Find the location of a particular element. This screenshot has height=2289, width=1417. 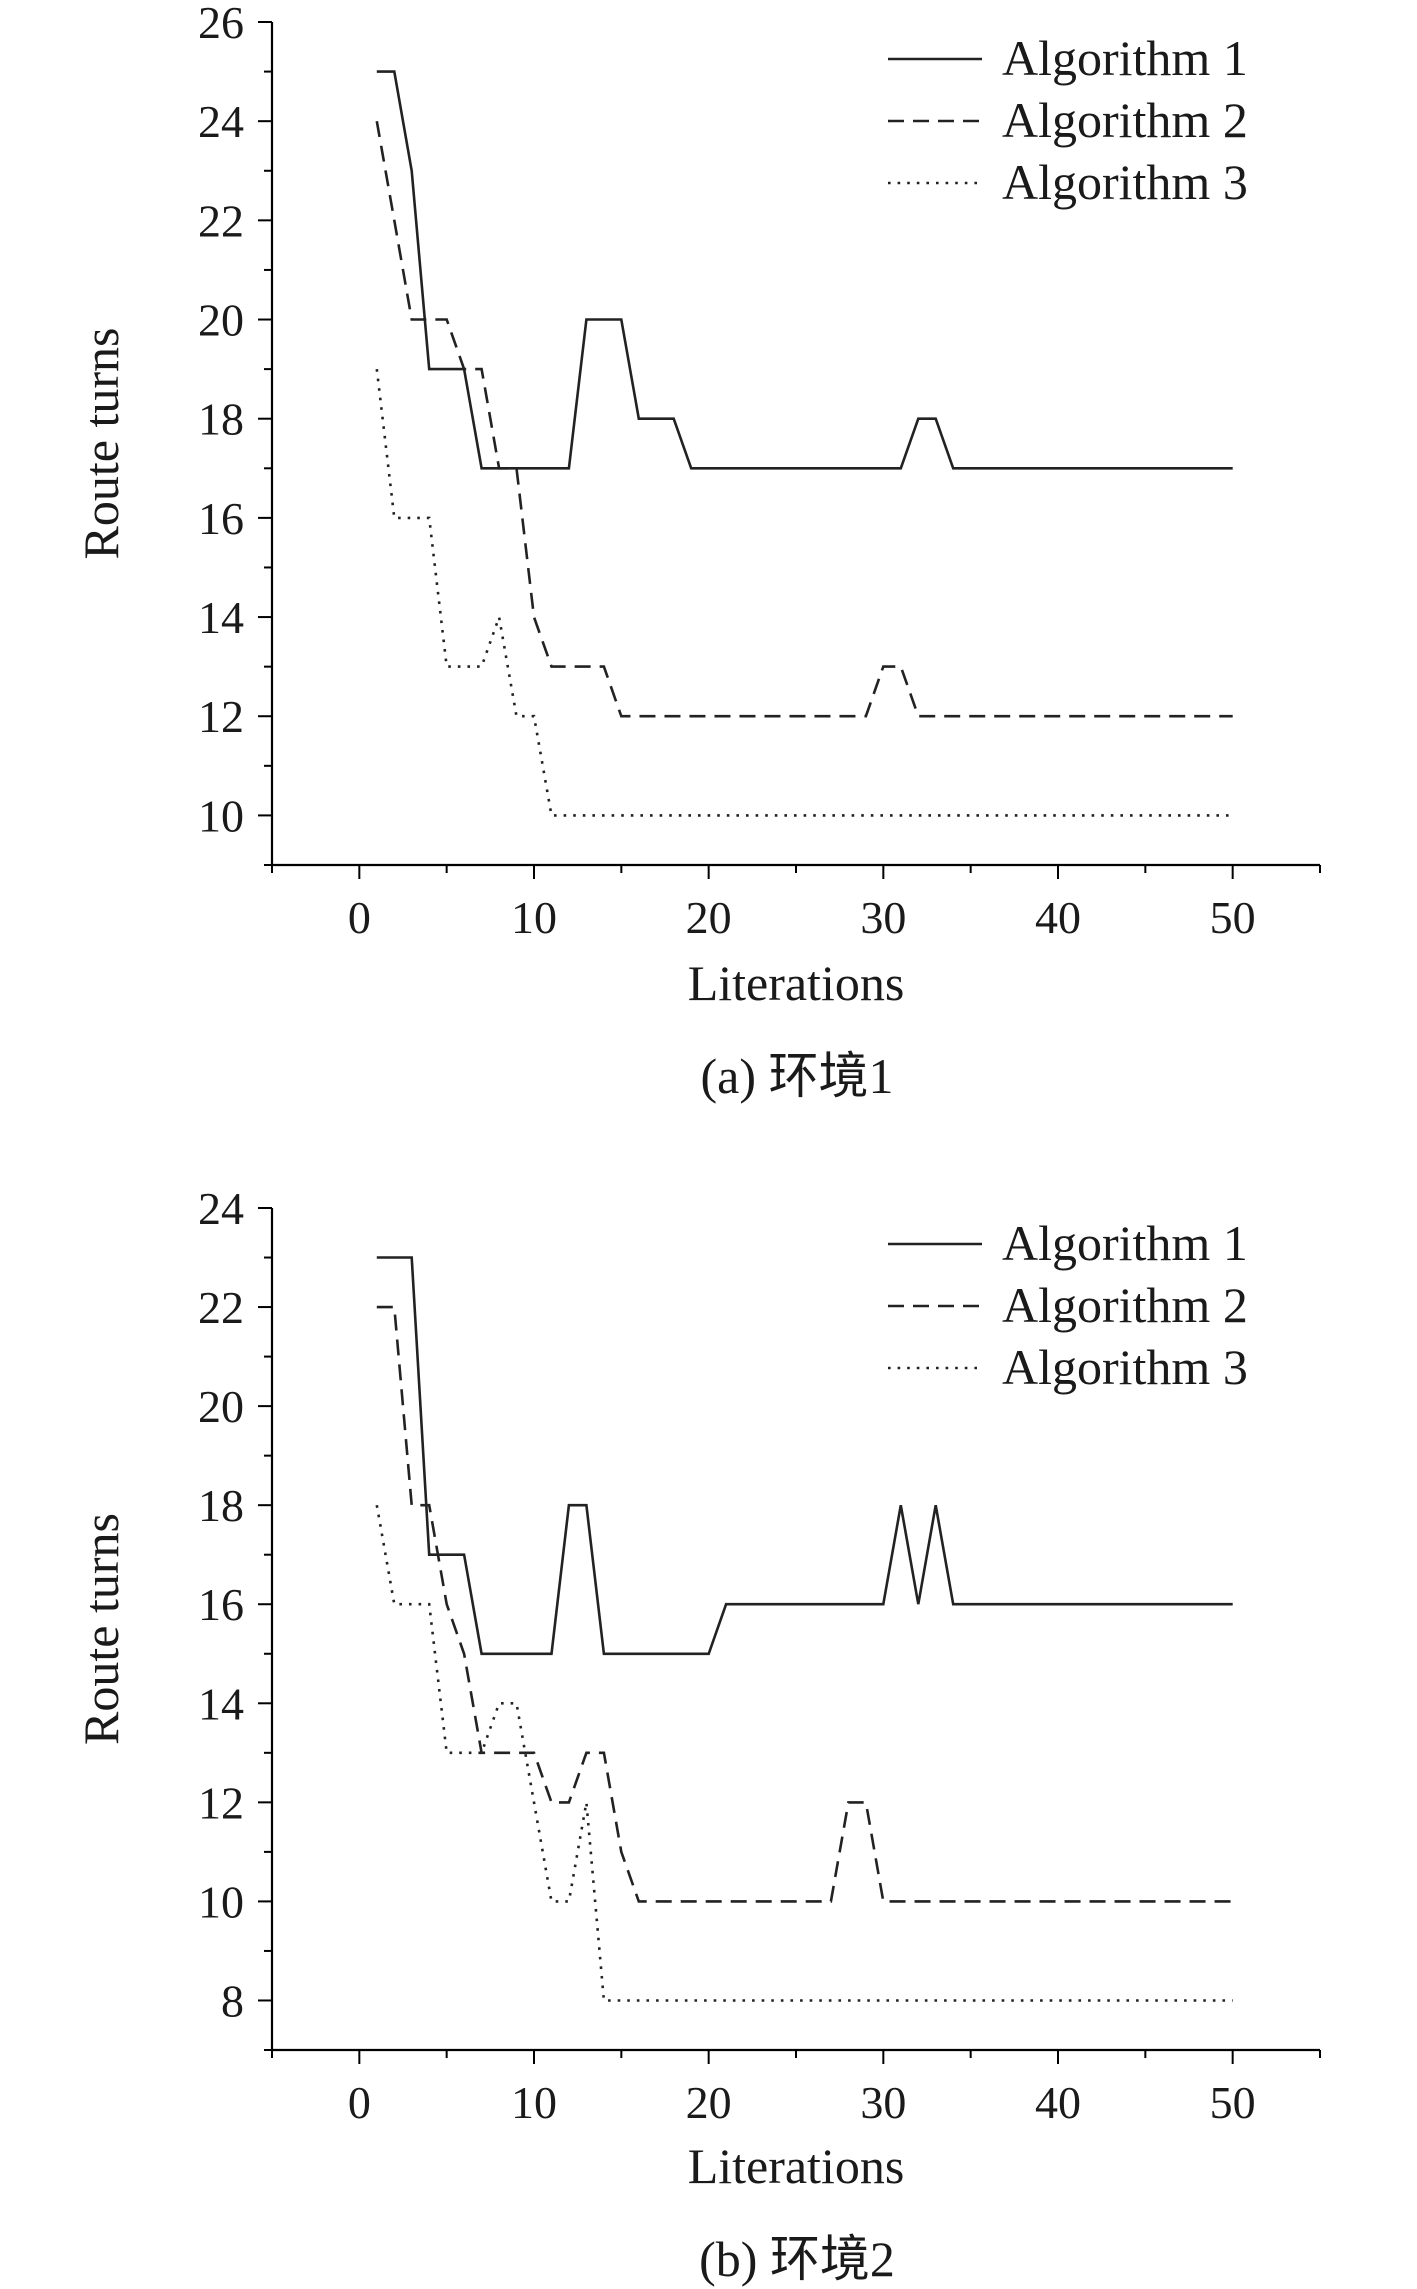

y-tick-label-b: 24 is located at coordinates (221, 1208).